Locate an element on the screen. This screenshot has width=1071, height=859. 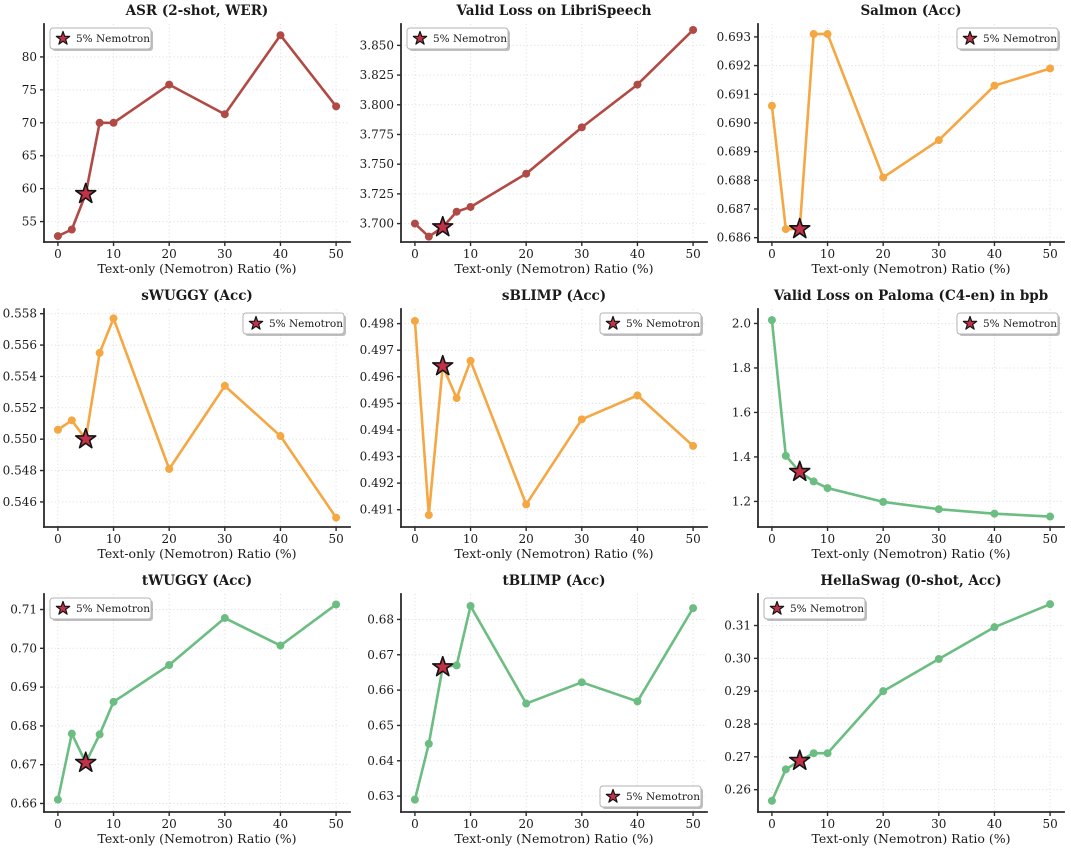
y-tick-label: 0.548 is located at coordinates (20, 471).